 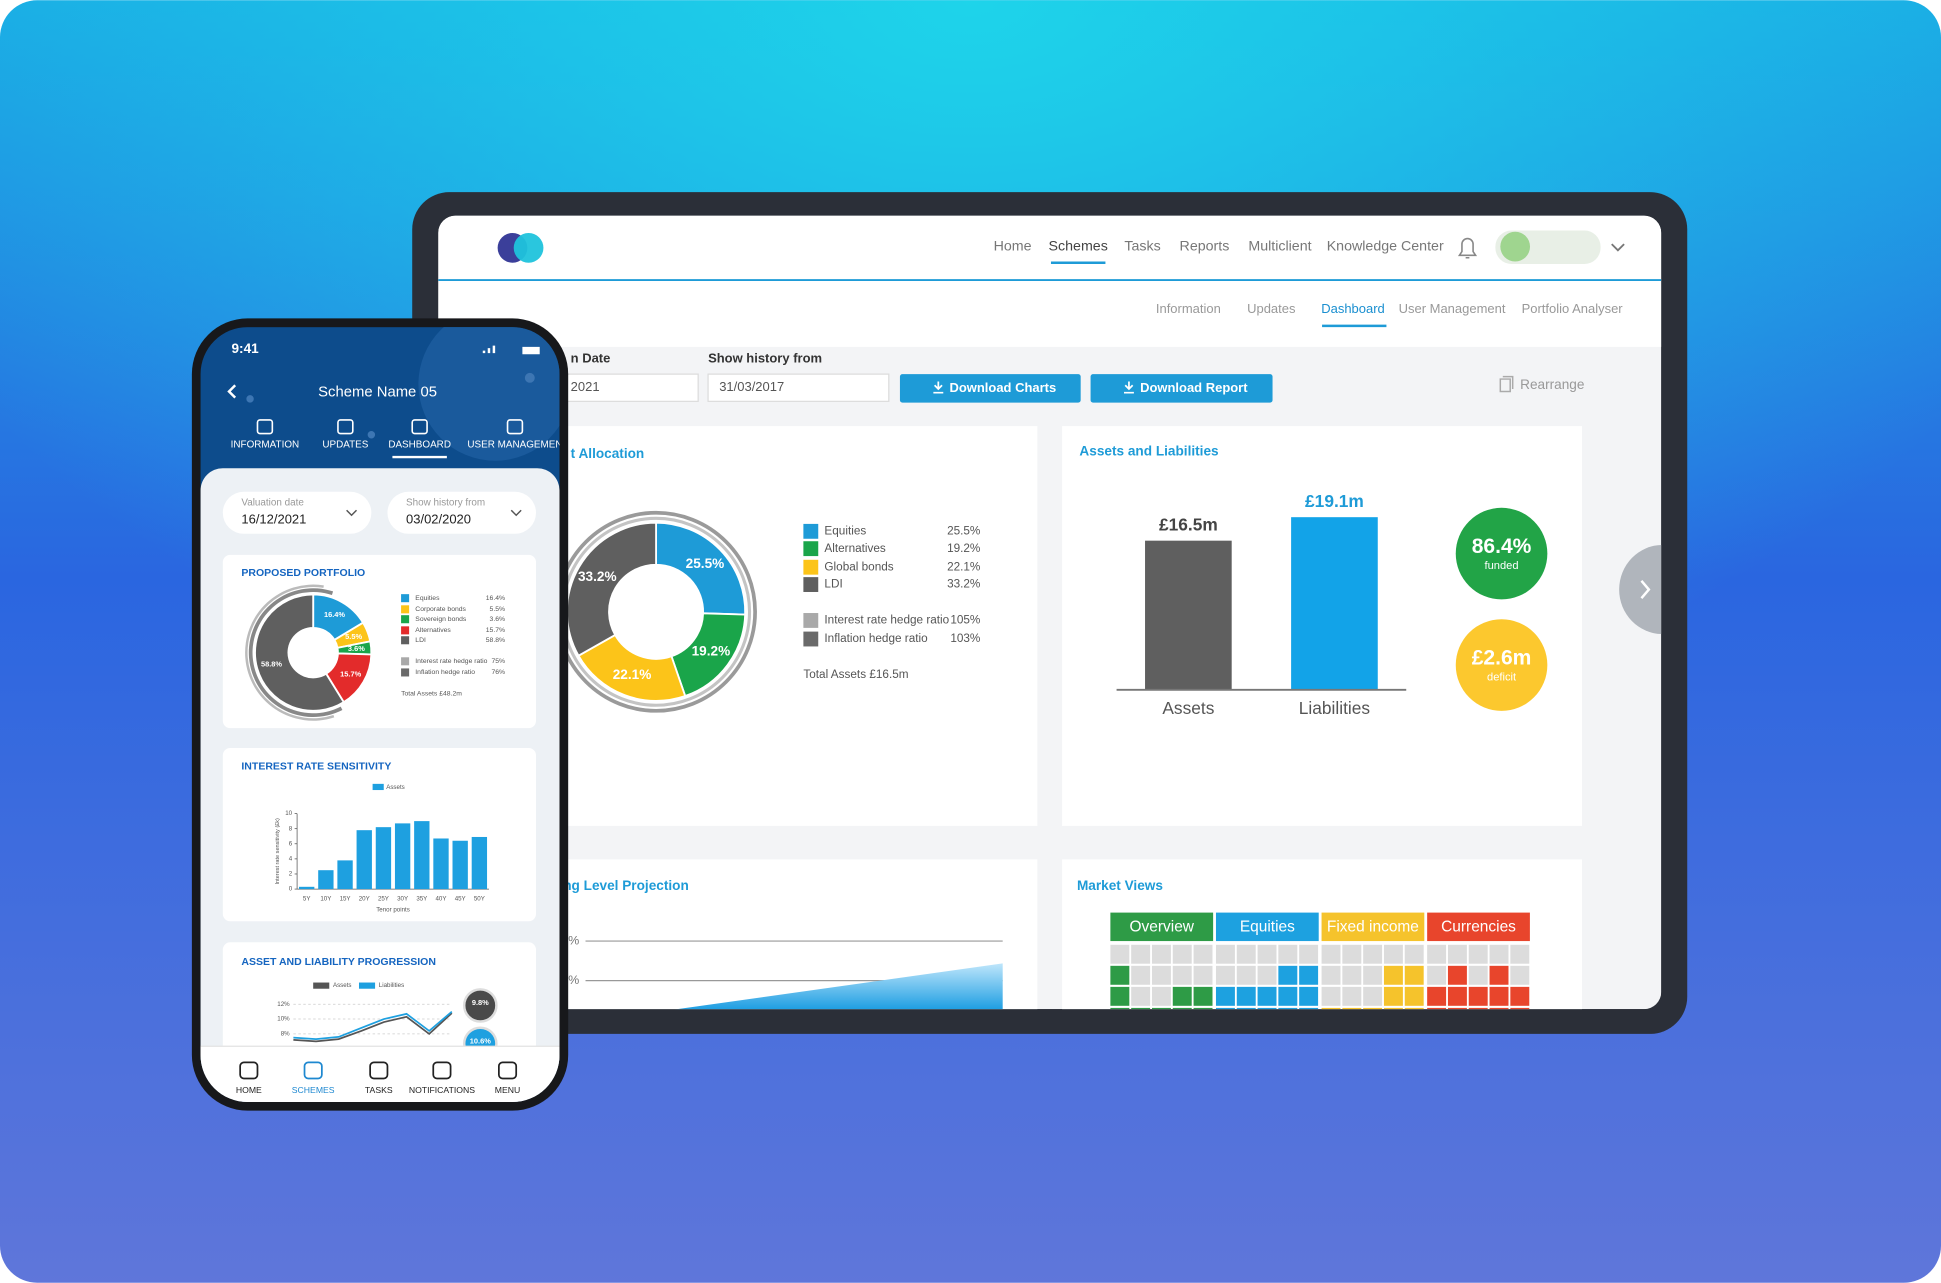 I want to click on bar-value-label: £19.1m, so click(x=1334, y=501).